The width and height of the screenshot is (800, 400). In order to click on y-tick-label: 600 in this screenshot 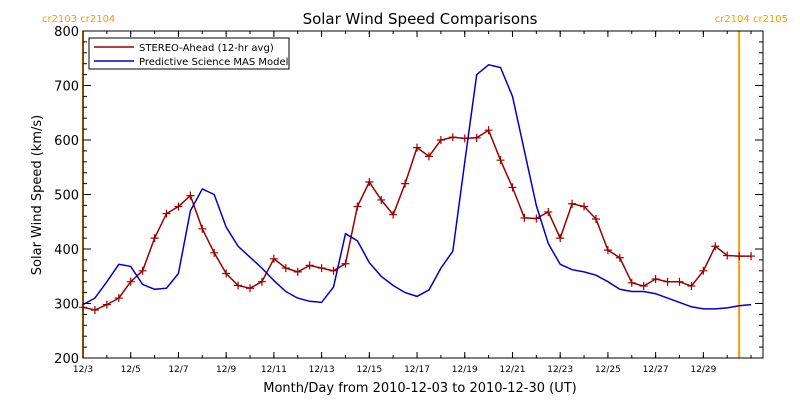, I will do `click(66, 141)`.